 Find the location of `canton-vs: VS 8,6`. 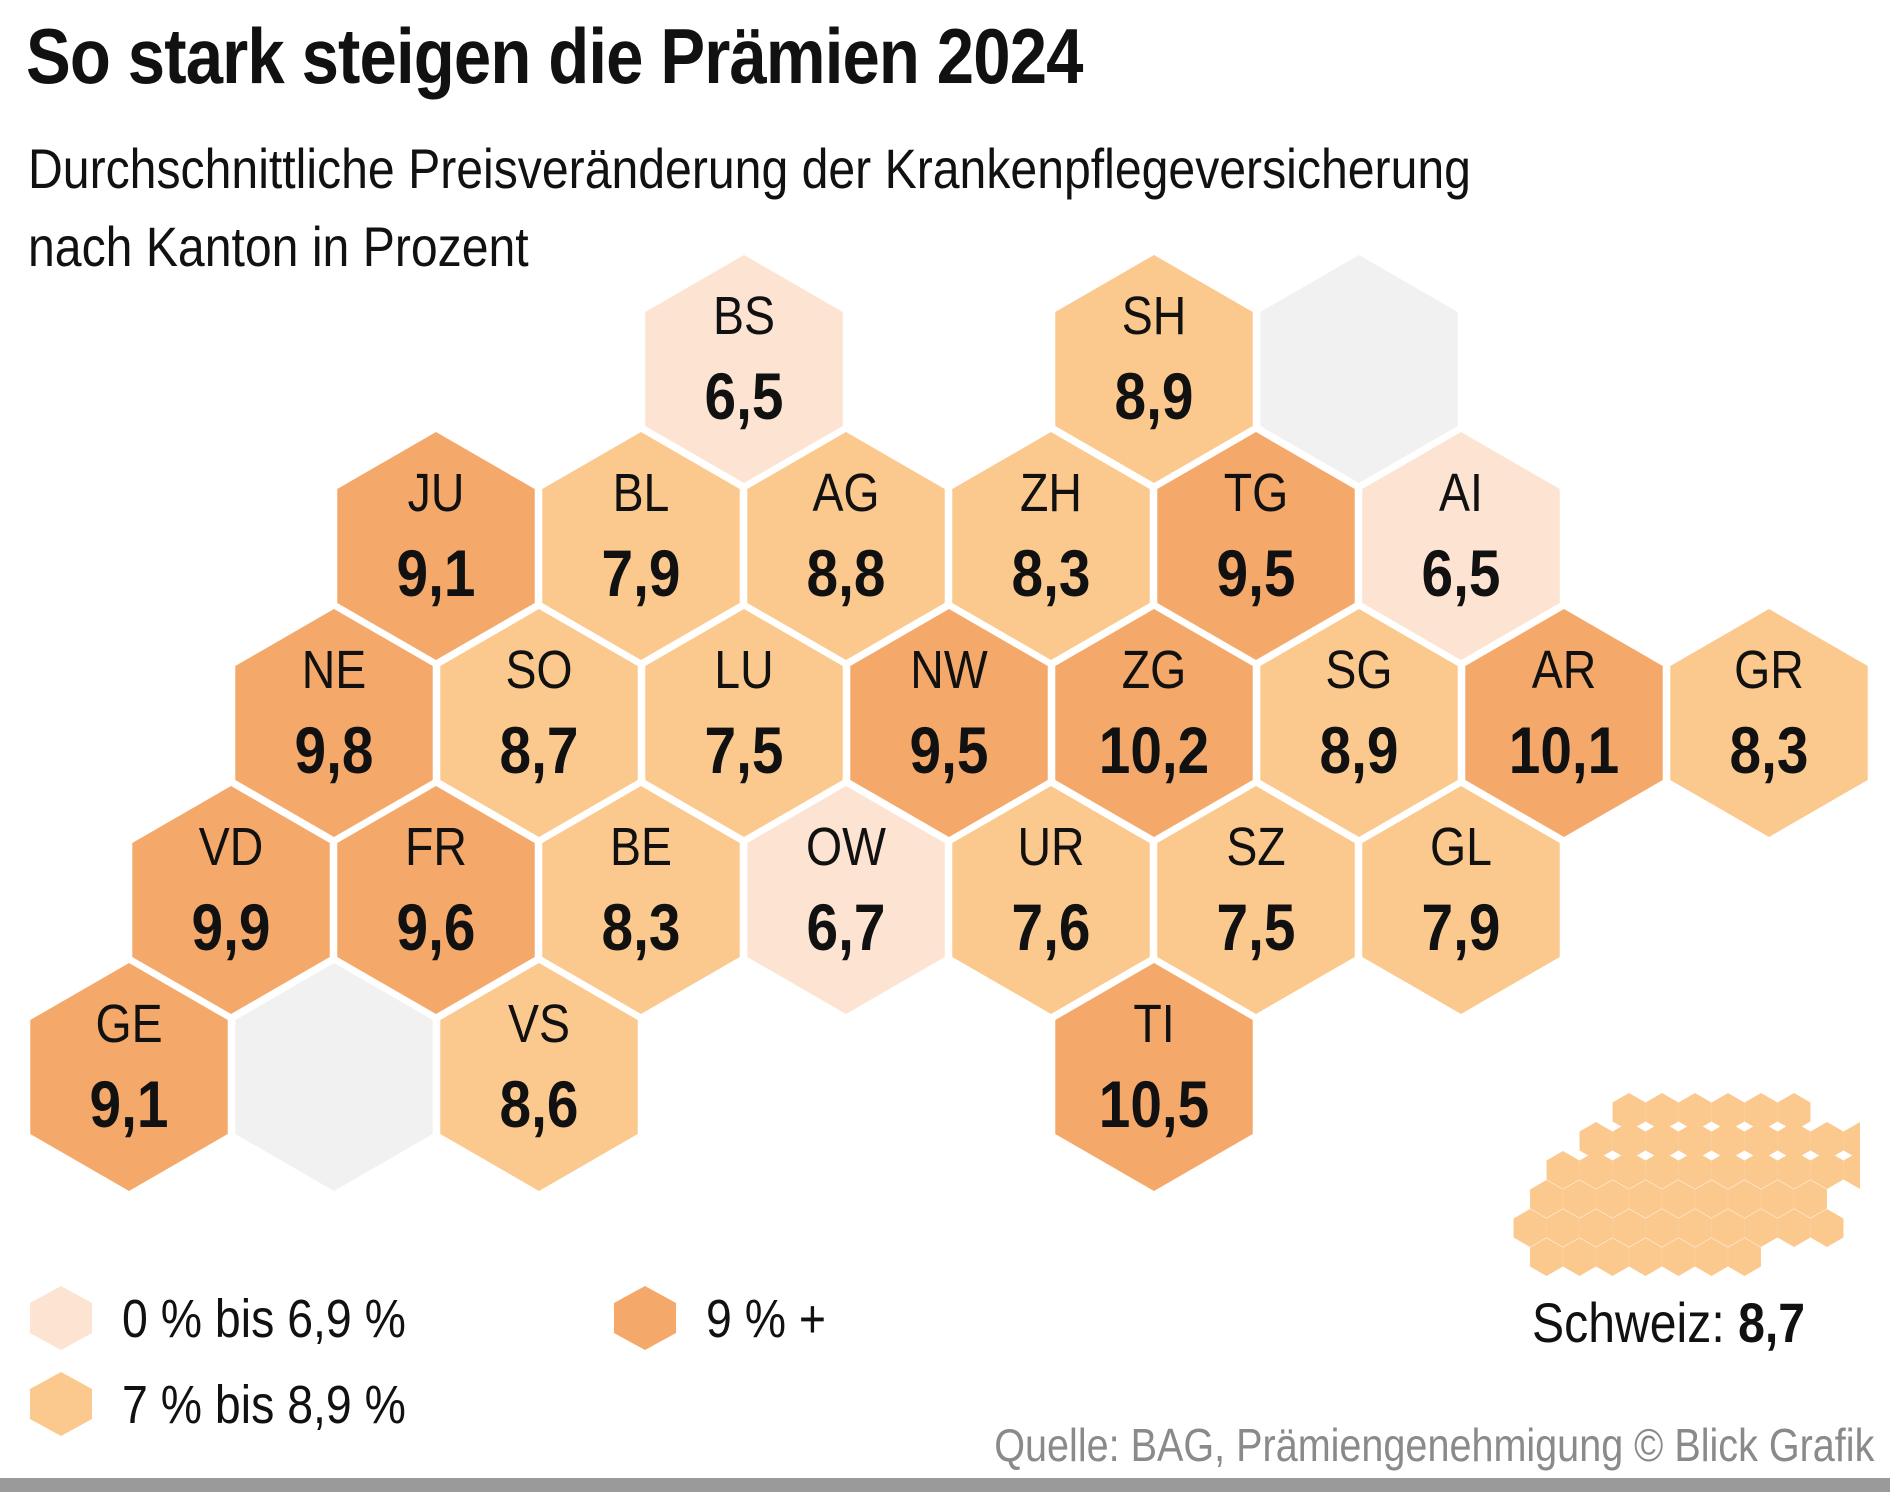

canton-vs: VS 8,6 is located at coordinates (539, 1077).